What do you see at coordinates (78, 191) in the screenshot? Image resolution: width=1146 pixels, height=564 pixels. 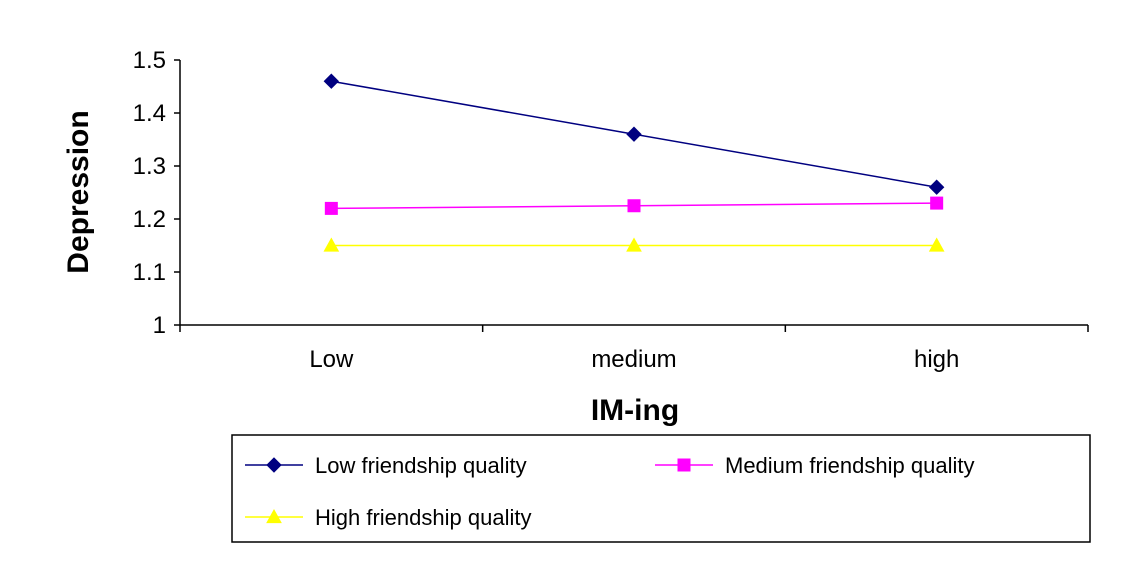 I see `y-axis-title: Depression` at bounding box center [78, 191].